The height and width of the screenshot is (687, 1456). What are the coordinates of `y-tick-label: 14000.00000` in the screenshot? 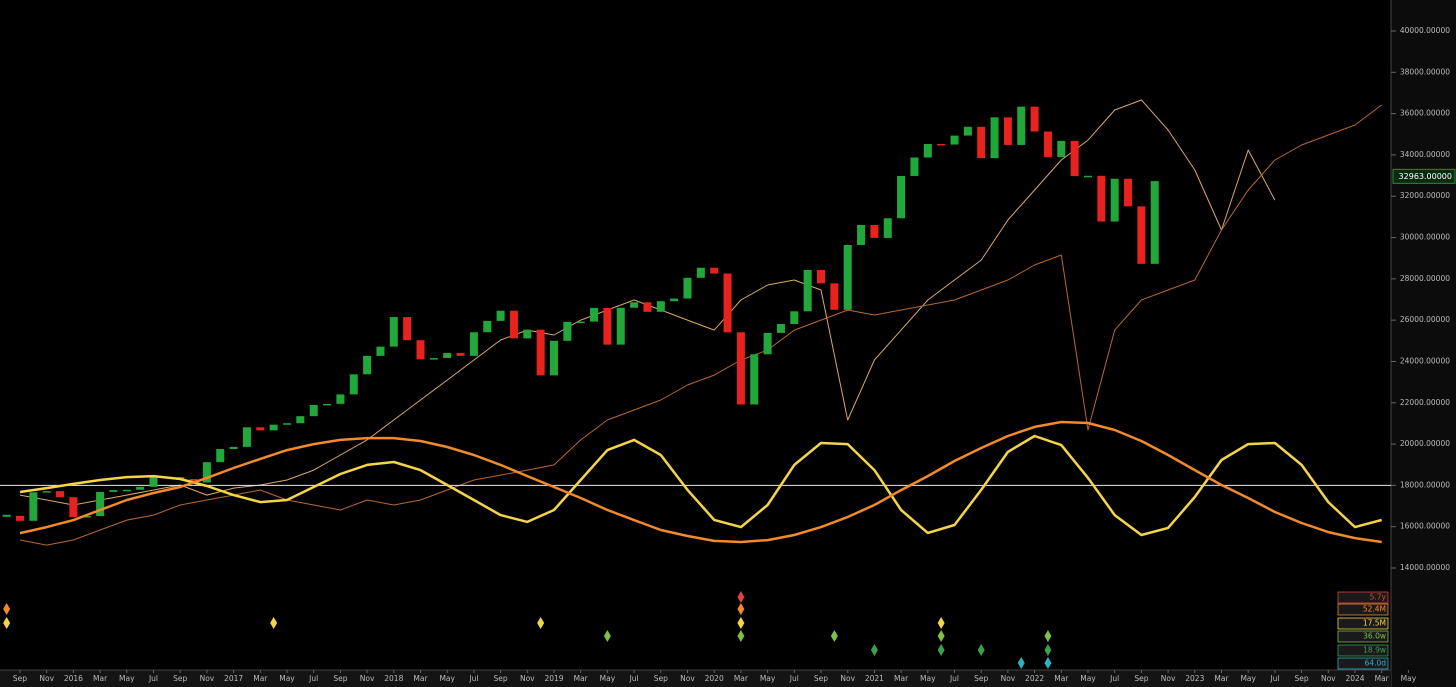 It's located at (1425, 567).